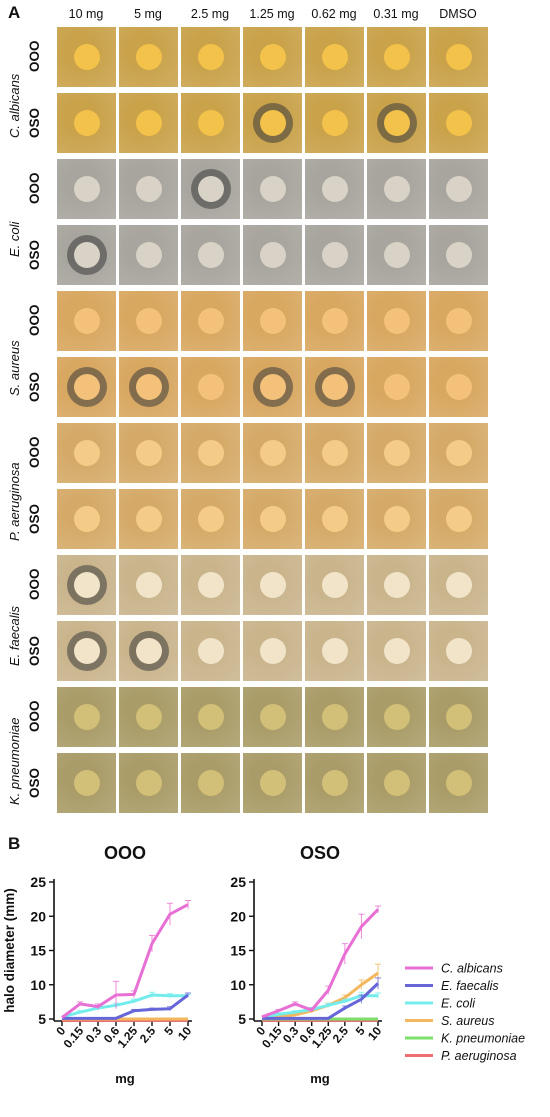  What do you see at coordinates (38, 985) in the screenshot?
I see `y-tick-label: 10` at bounding box center [38, 985].